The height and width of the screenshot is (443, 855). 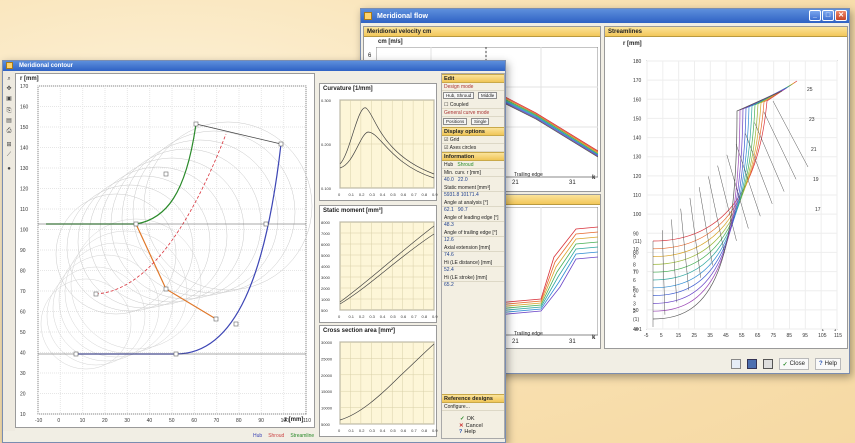 I want to click on axial-extension-label: Axial extension [mm], so click(x=473, y=248).